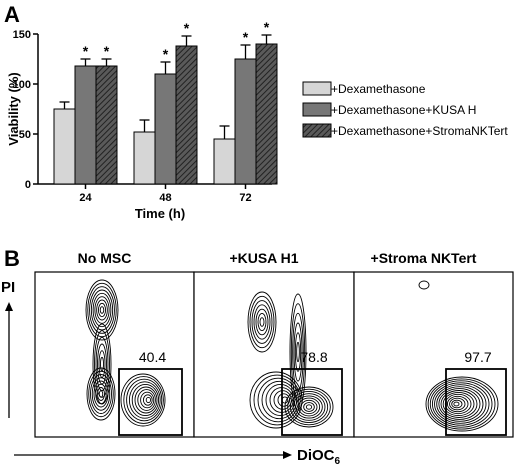  Describe the element at coordinates (152, 357) in the screenshot. I see `gate-value: 40.4` at that location.